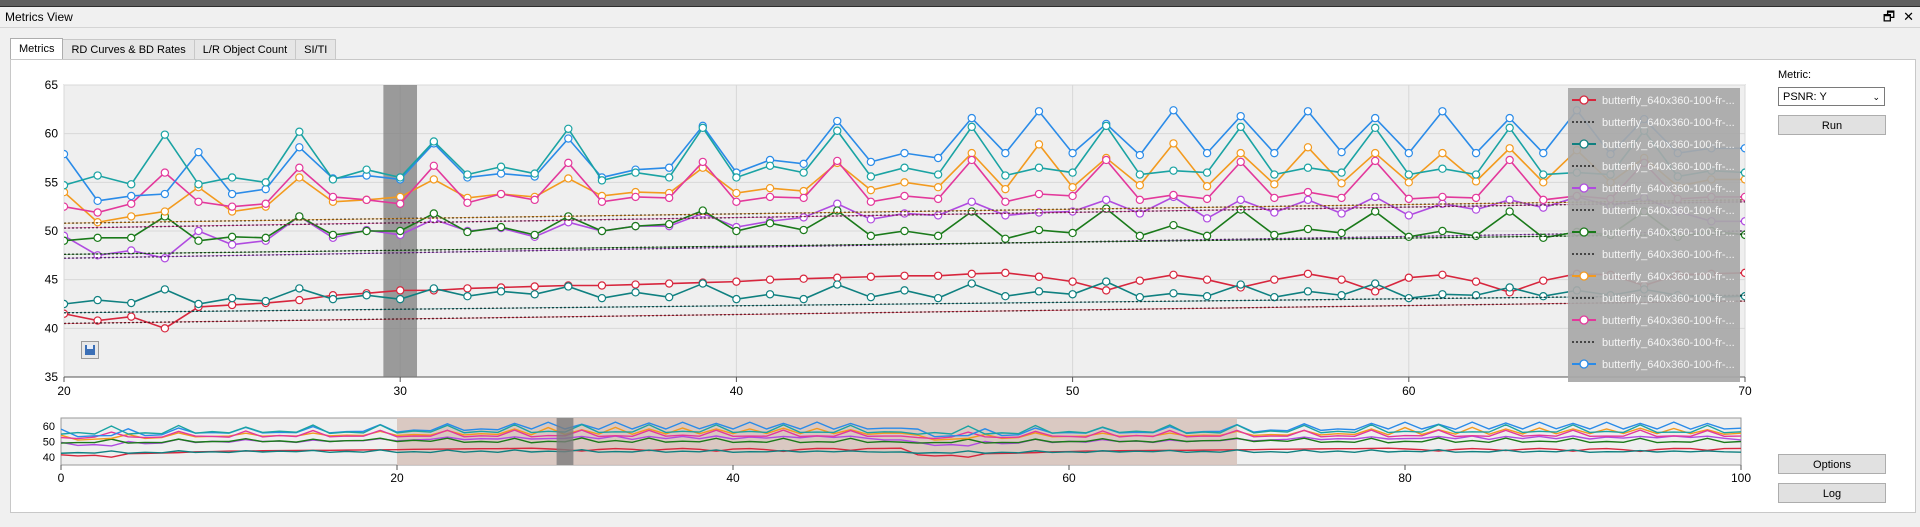 Image resolution: width=1920 pixels, height=527 pixels. What do you see at coordinates (128, 49) in the screenshot?
I see `tab-rd-curves: RD Curves & BD Rates` at bounding box center [128, 49].